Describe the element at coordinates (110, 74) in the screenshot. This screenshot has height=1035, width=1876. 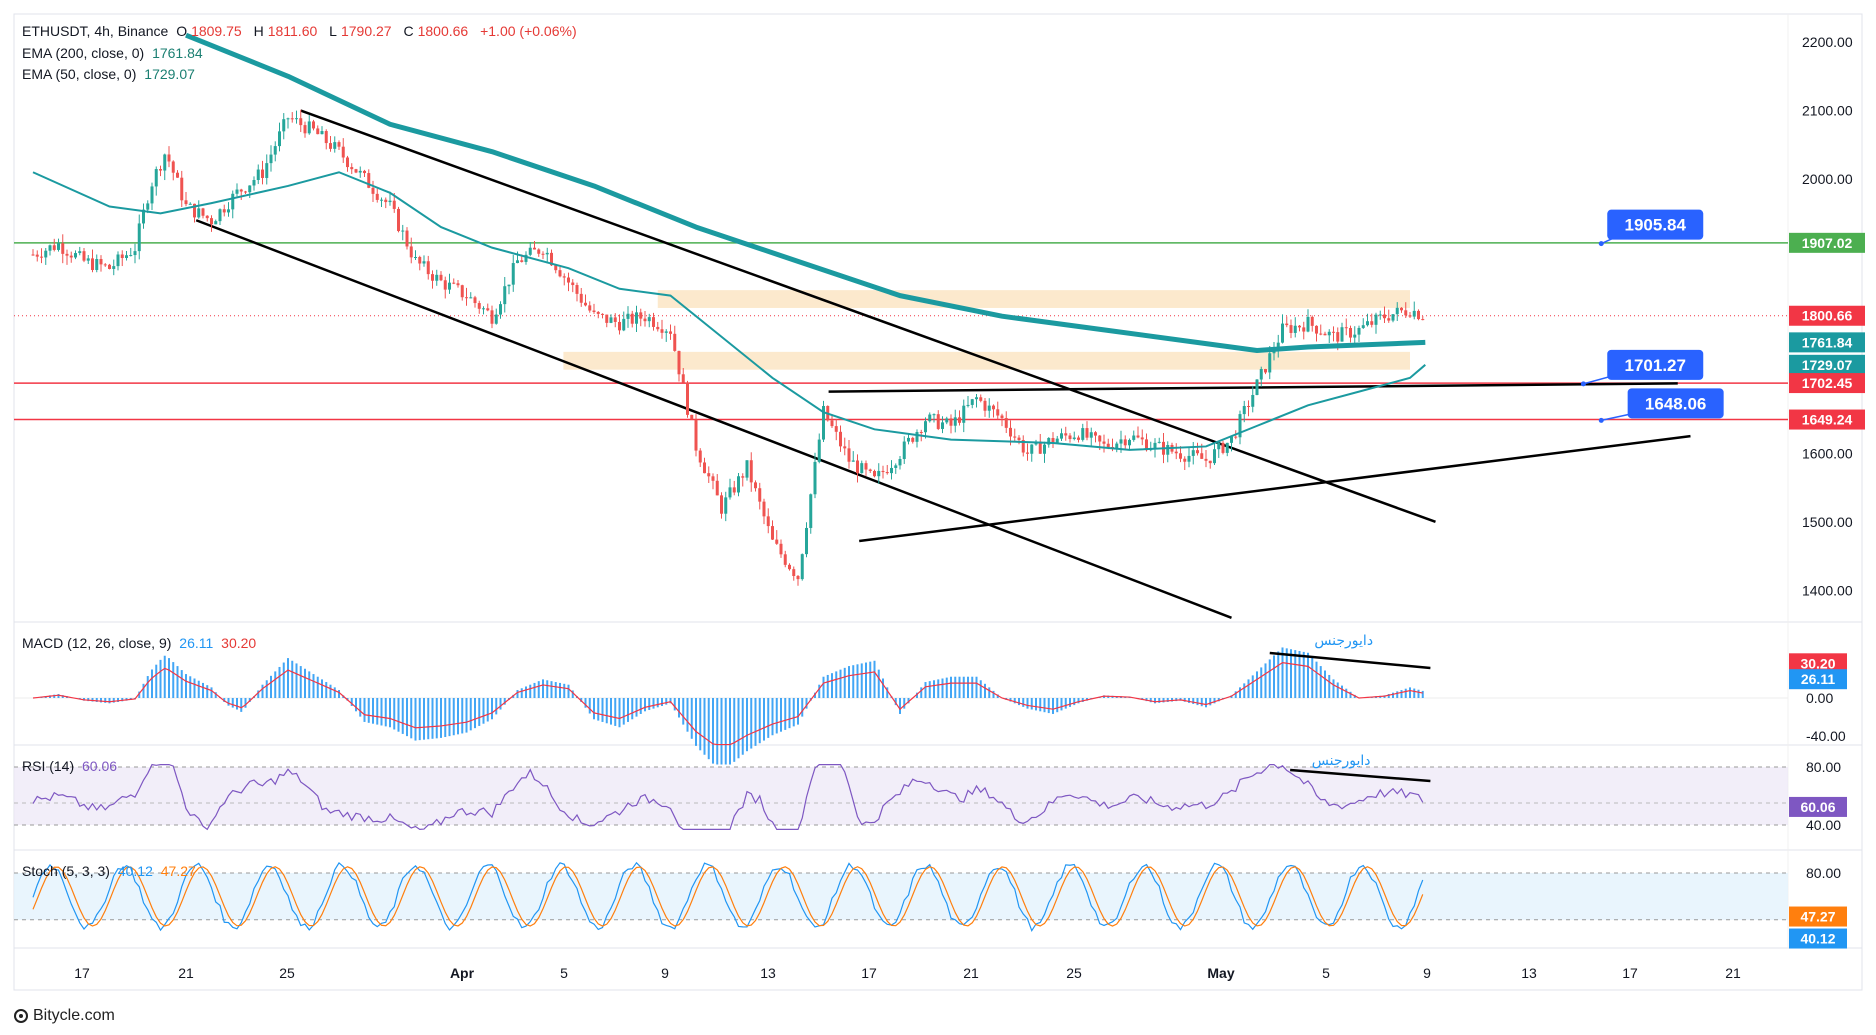
I see `ema50-legend: EMA (50, close, 0) 1729.07` at that location.